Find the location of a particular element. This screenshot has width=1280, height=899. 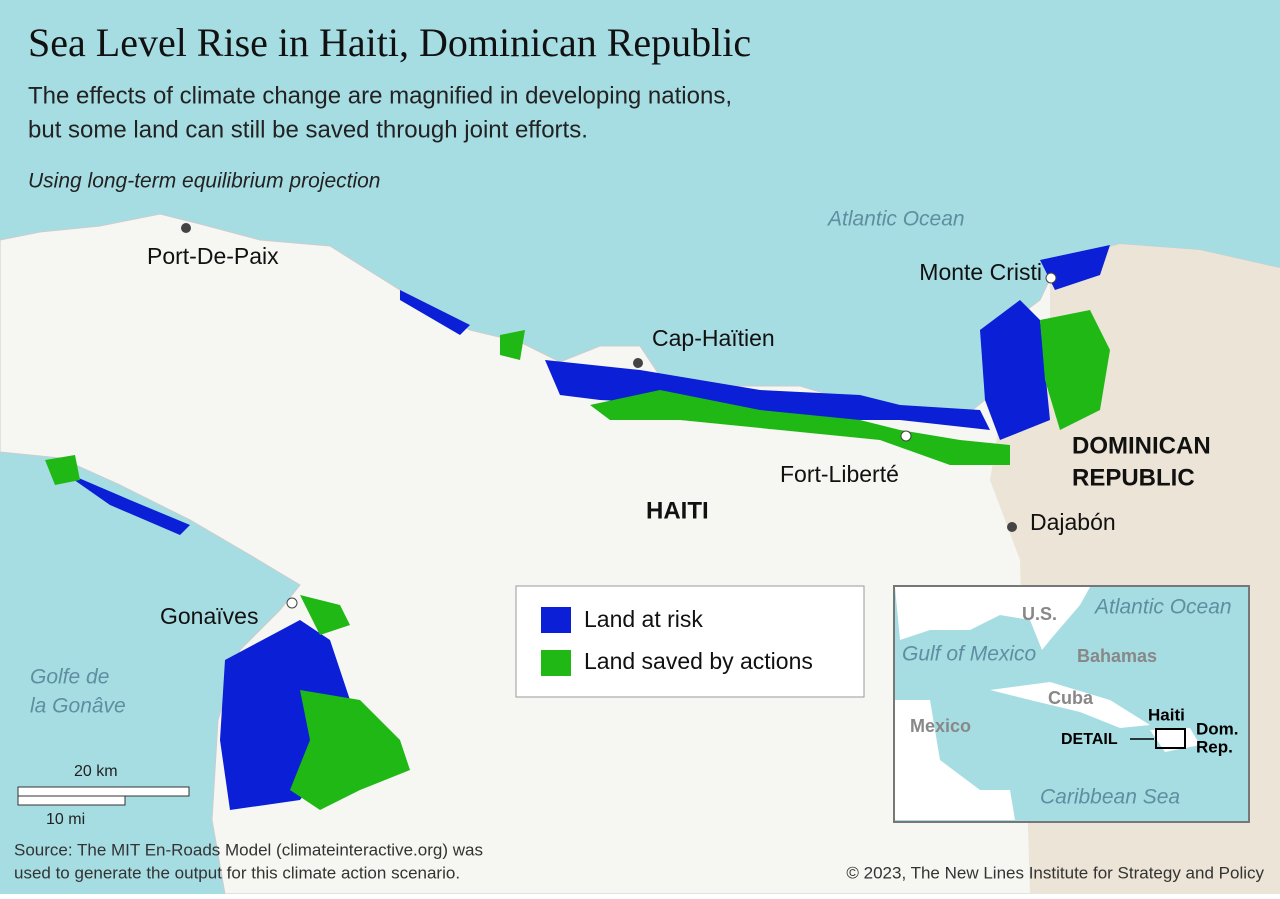

place-label: Dajabón is located at coordinates (1073, 522).